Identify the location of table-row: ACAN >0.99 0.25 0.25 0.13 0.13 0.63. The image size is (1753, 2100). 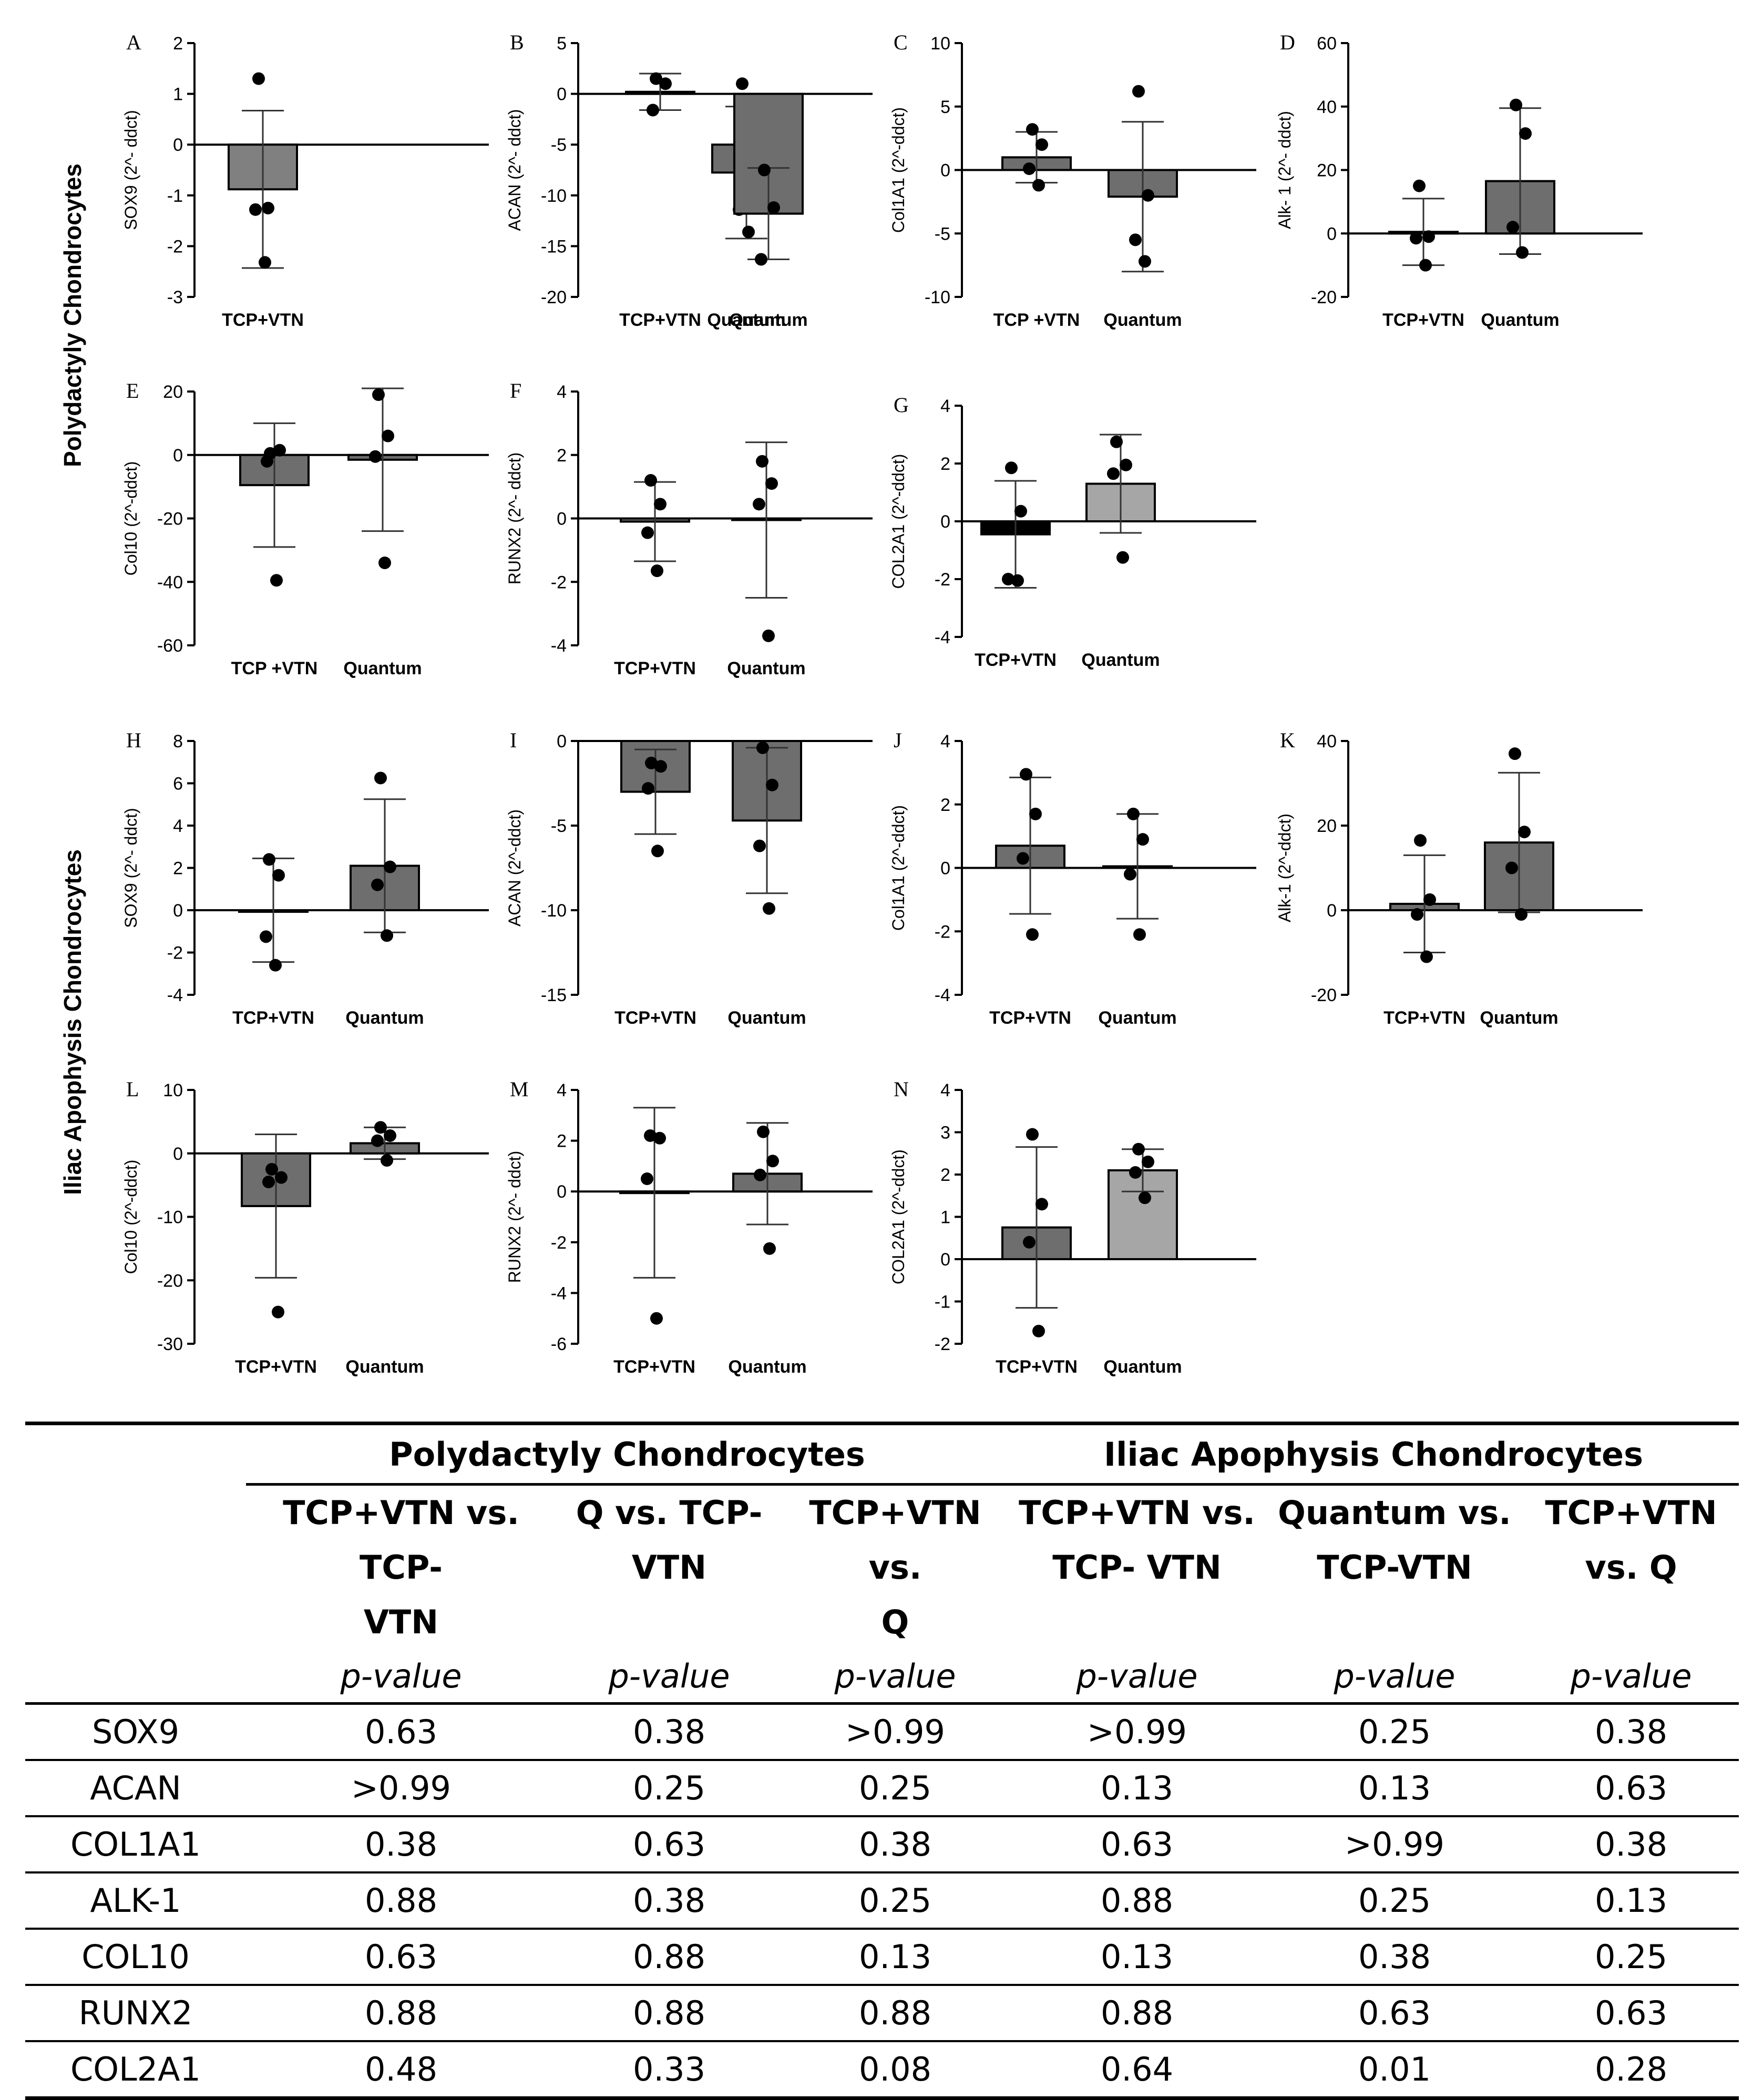
(882, 1788).